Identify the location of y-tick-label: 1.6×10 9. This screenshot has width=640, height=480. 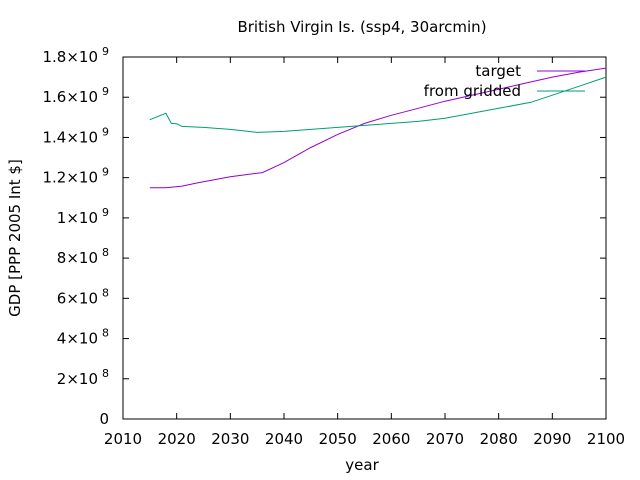
(75, 95).